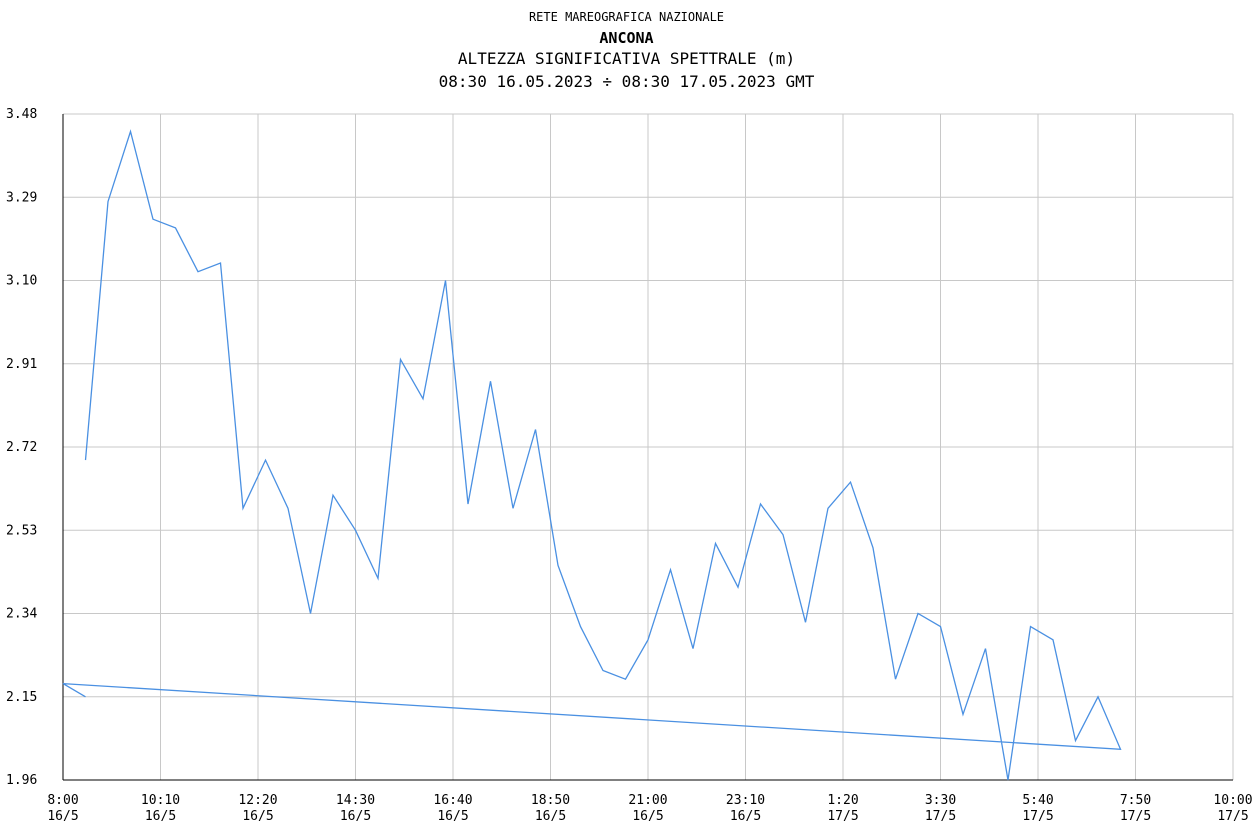 This screenshot has height=825, width=1253. I want to click on station-title: ANCONA, so click(626, 38).